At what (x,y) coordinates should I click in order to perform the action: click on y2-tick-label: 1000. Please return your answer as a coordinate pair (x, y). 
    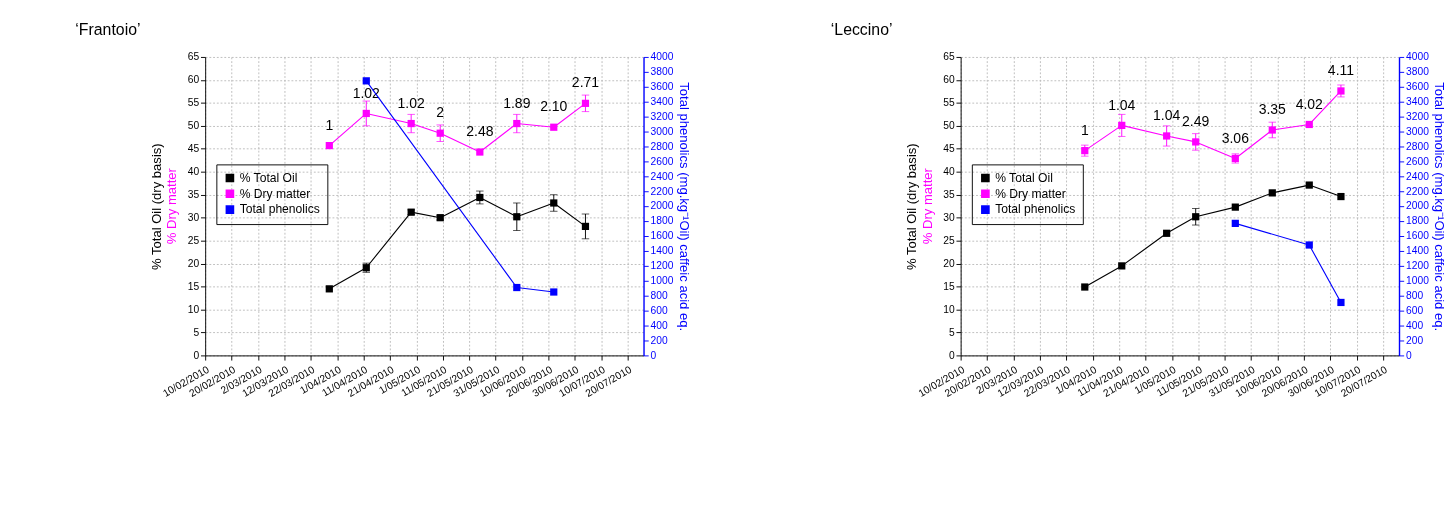
    Looking at the image, I should click on (1418, 281).